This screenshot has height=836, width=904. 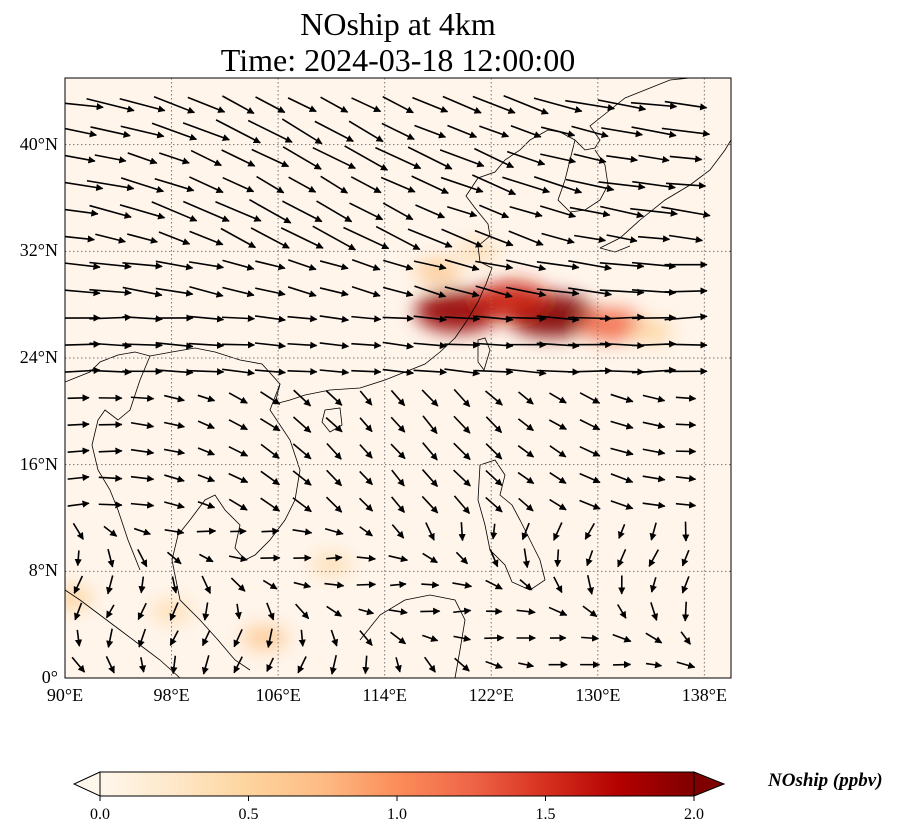 What do you see at coordinates (511, 525) in the screenshot?
I see `coastline-philippines` at bounding box center [511, 525].